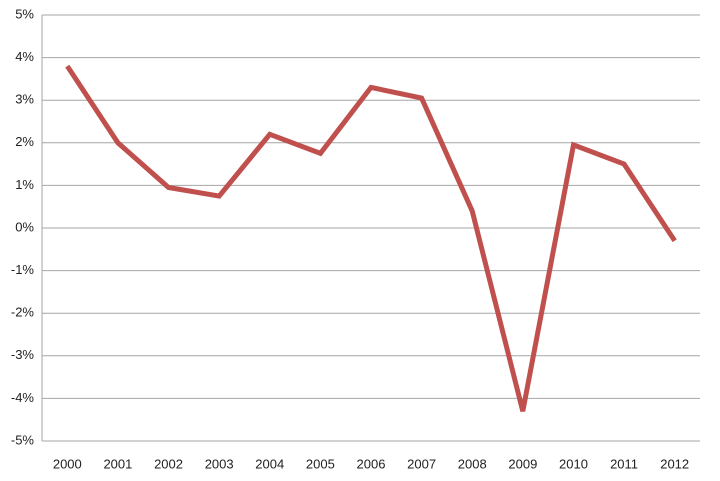 The height and width of the screenshot is (481, 720). Describe the element at coordinates (522, 463) in the screenshot. I see `x-tick-label: 2009` at that location.